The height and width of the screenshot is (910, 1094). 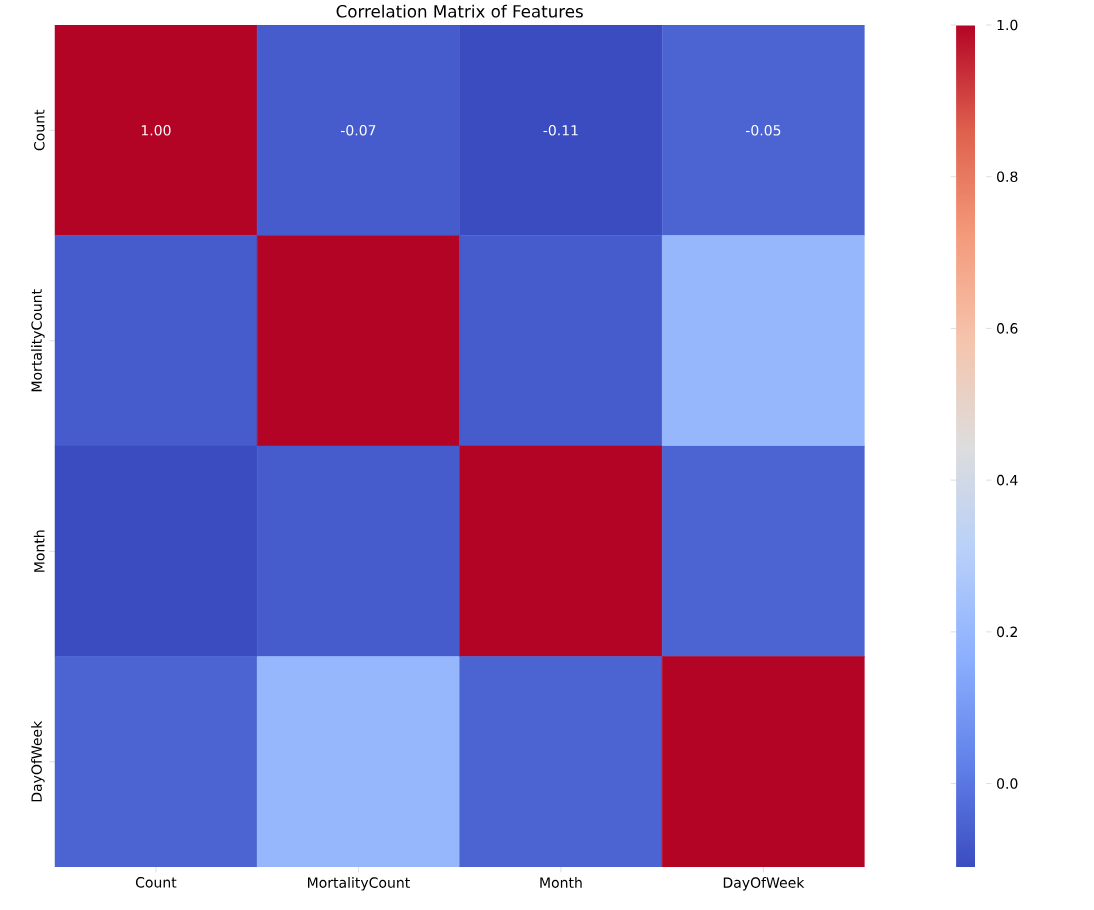 I want to click on y-tick-label: Month, so click(x=39, y=551).